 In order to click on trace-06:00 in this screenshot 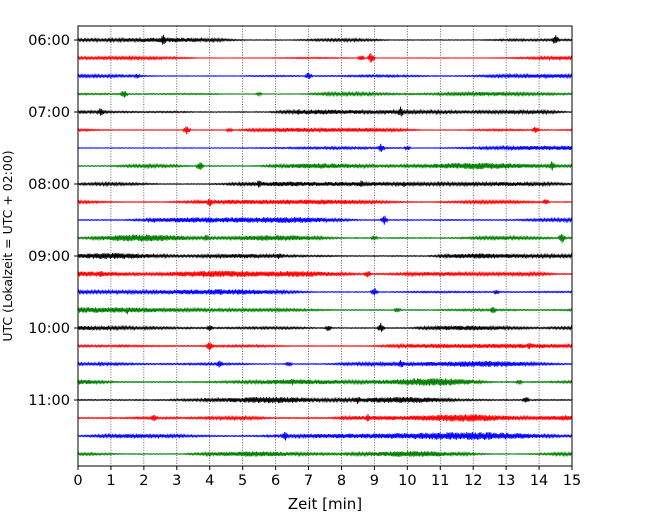, I will do `click(325, 39)`.